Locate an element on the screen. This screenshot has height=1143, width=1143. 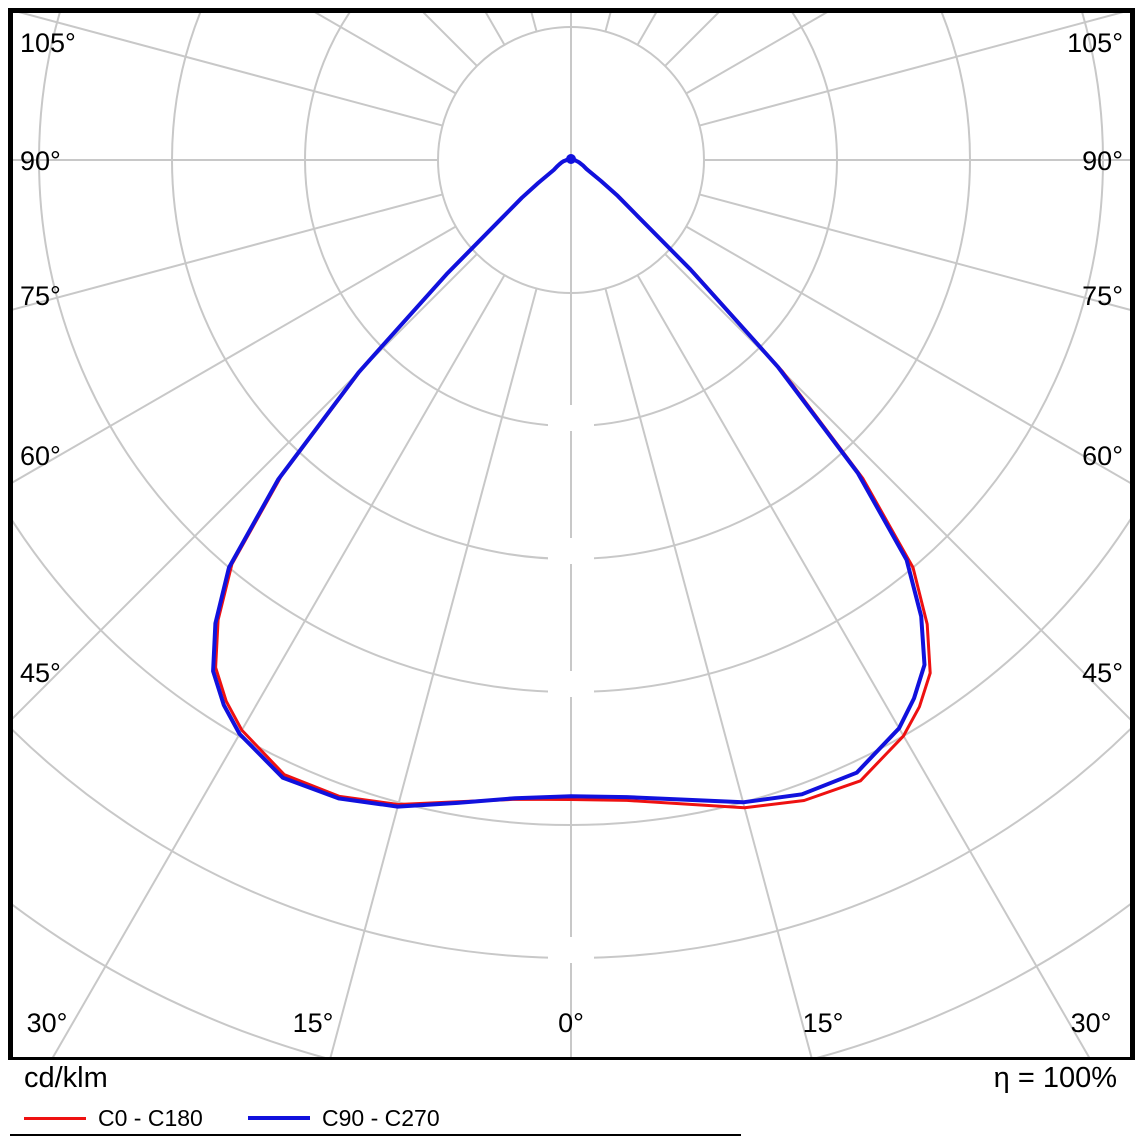
footer: cd/klm η = 100% C0 - C180 C90 - C270 is located at coordinates (571, 1101).